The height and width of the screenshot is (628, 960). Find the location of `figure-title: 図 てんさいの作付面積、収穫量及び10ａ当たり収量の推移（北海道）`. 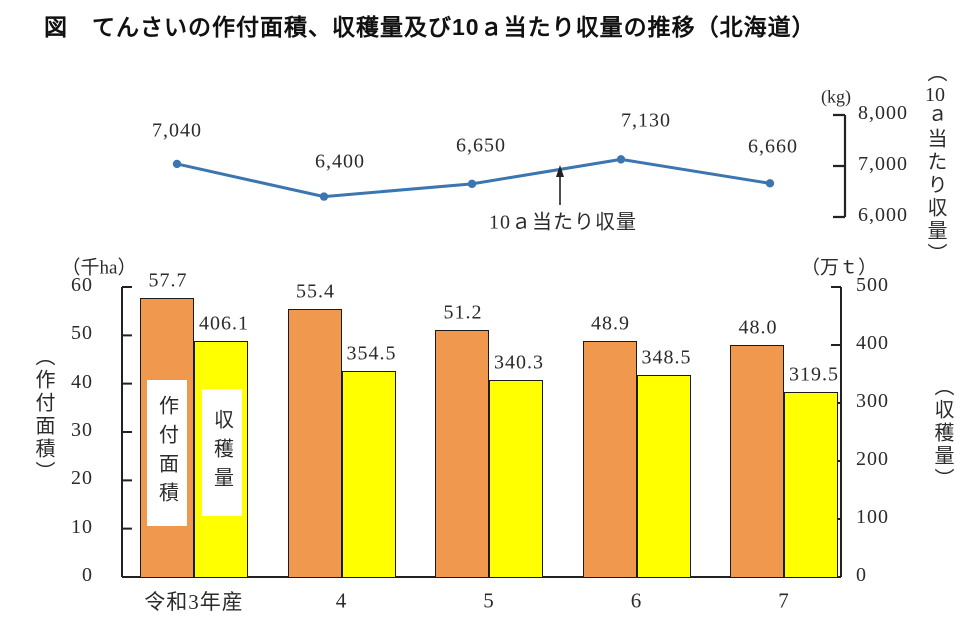

figure-title: 図 てんさいの作付面積、収穫量及び10ａ当たり収量の推移（北海道） is located at coordinates (430, 27).